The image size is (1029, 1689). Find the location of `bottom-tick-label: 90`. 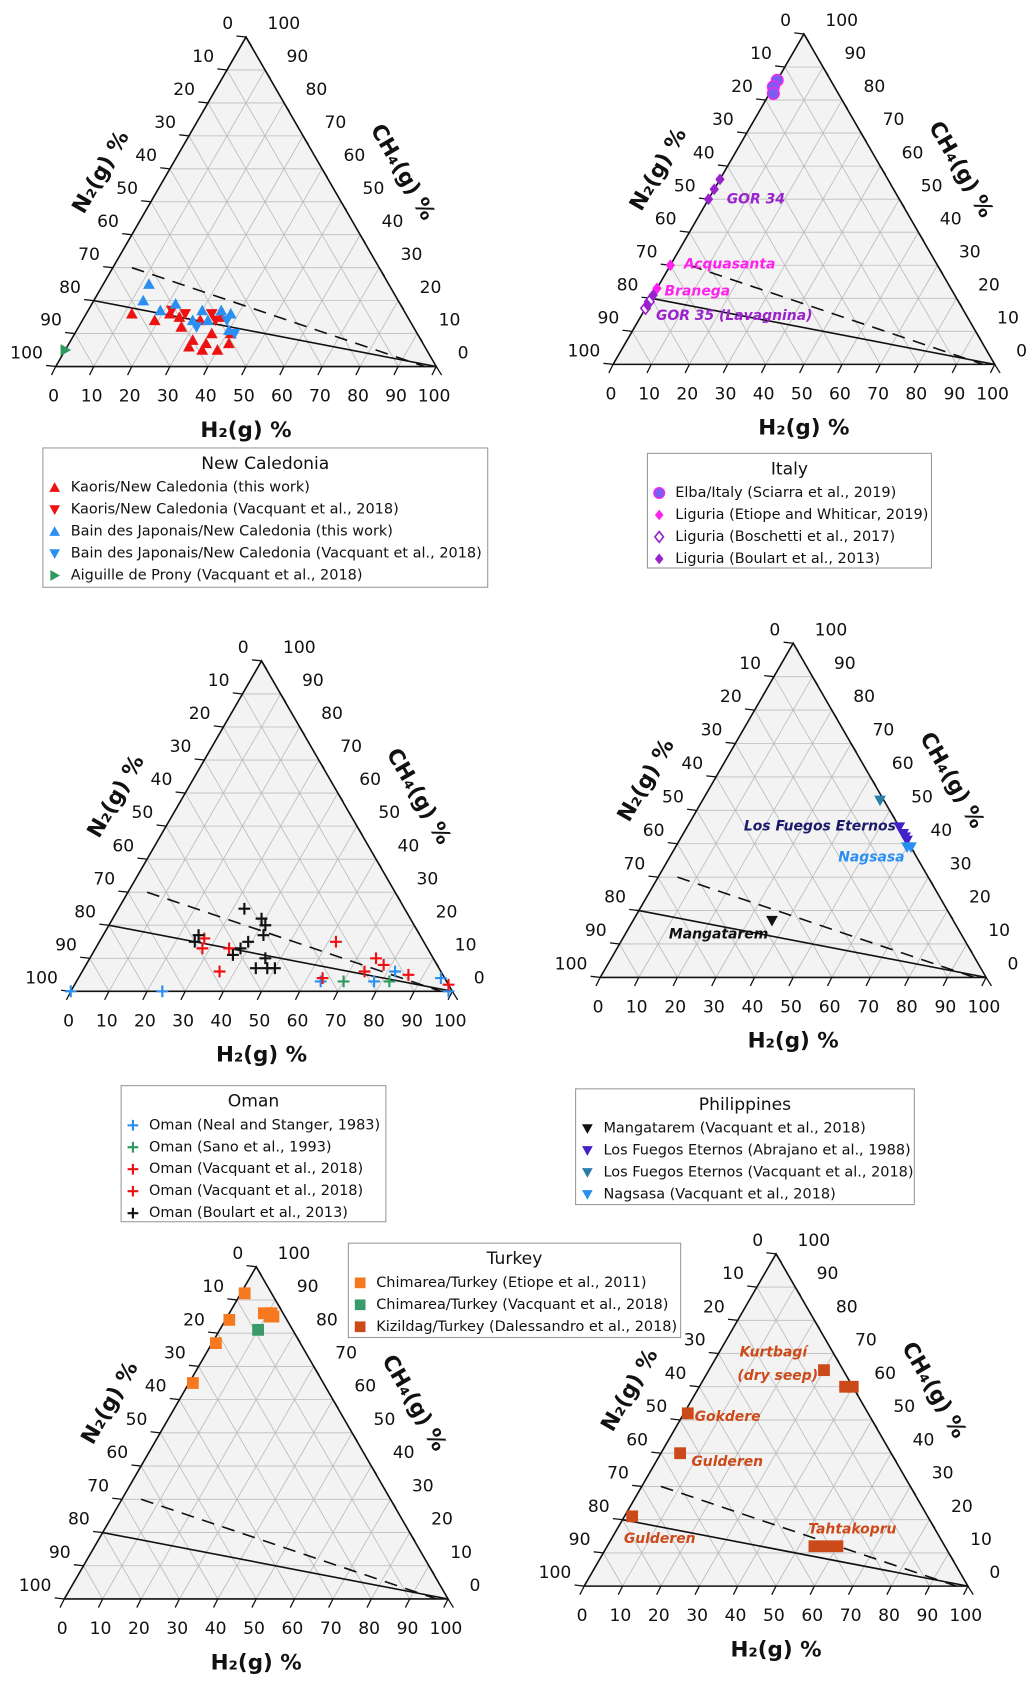

bottom-tick-label: 90 is located at coordinates (396, 397).